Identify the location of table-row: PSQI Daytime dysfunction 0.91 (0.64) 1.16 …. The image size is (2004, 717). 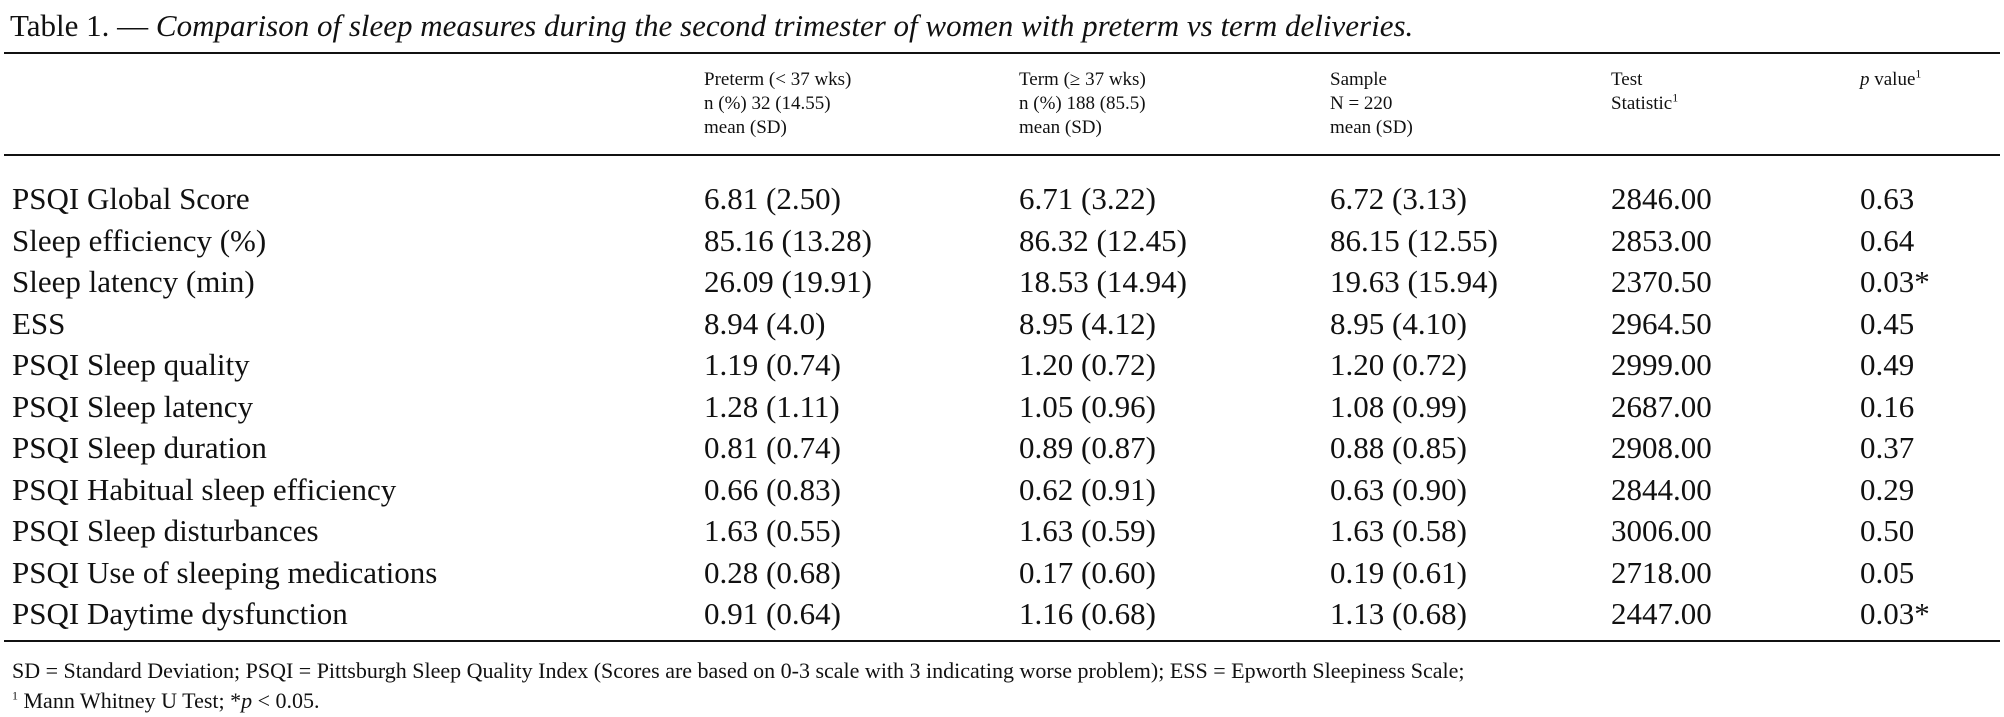
(1002, 614).